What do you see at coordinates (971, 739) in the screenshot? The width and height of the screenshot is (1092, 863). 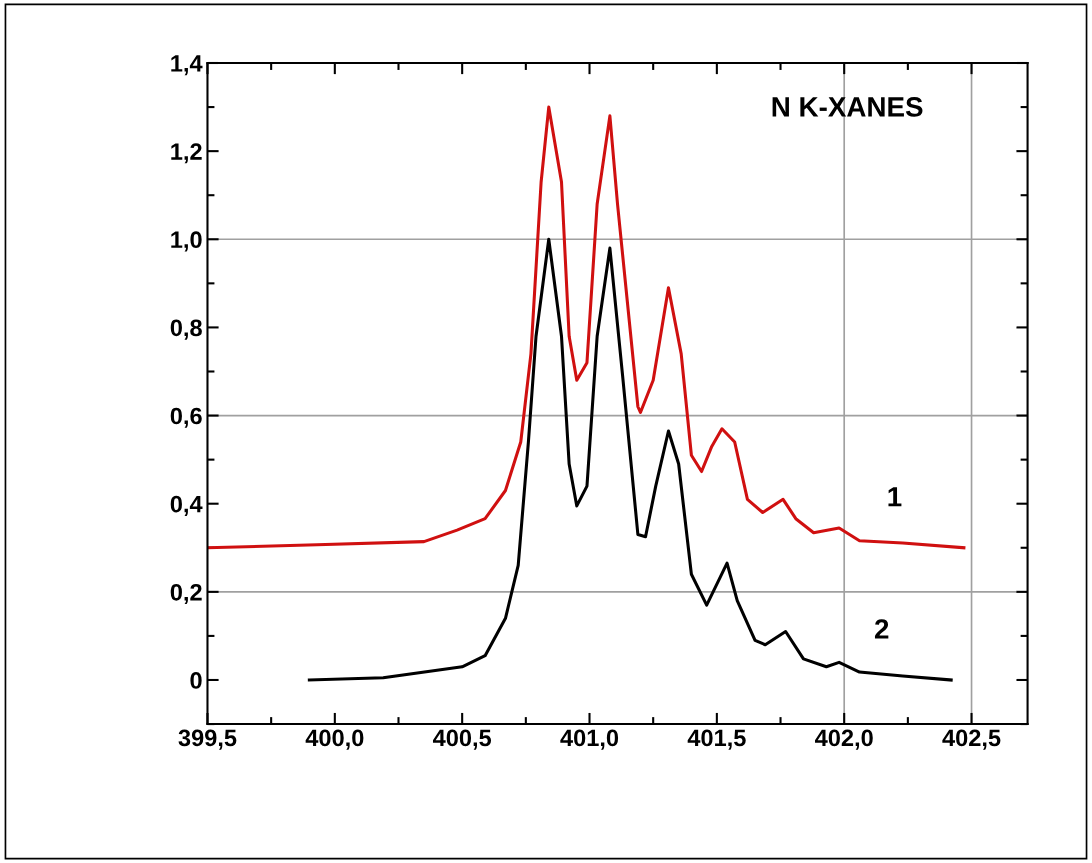 I see `x-tick-label: 402,5` at bounding box center [971, 739].